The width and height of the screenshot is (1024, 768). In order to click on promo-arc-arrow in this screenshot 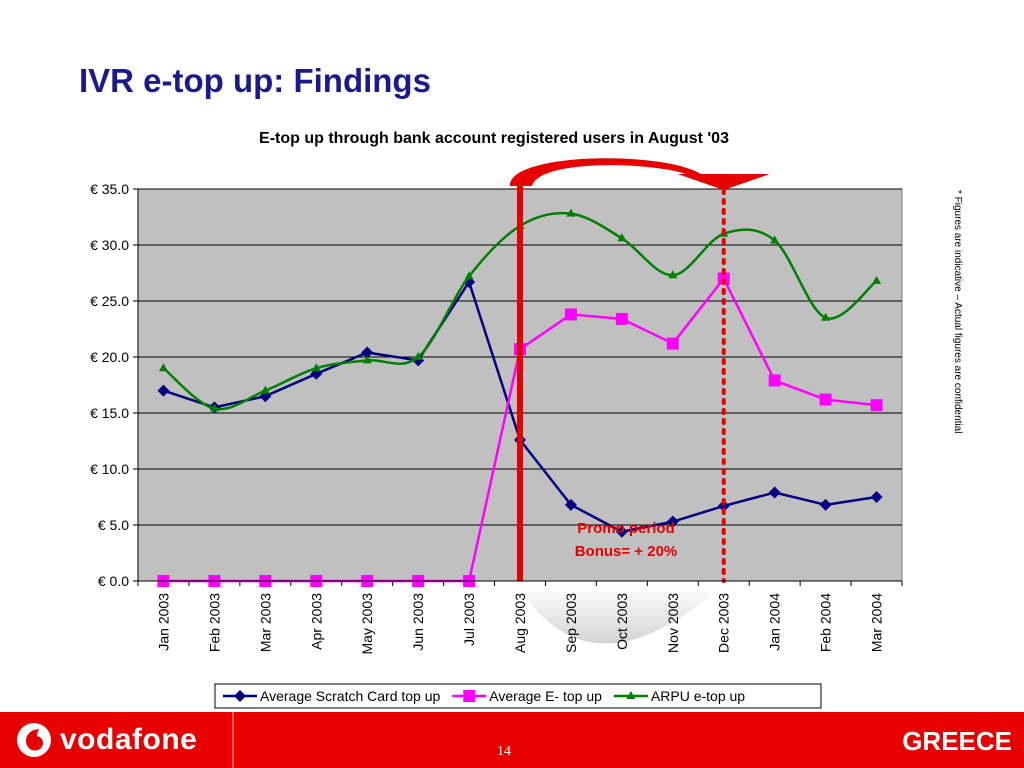, I will do `click(606, 172)`.